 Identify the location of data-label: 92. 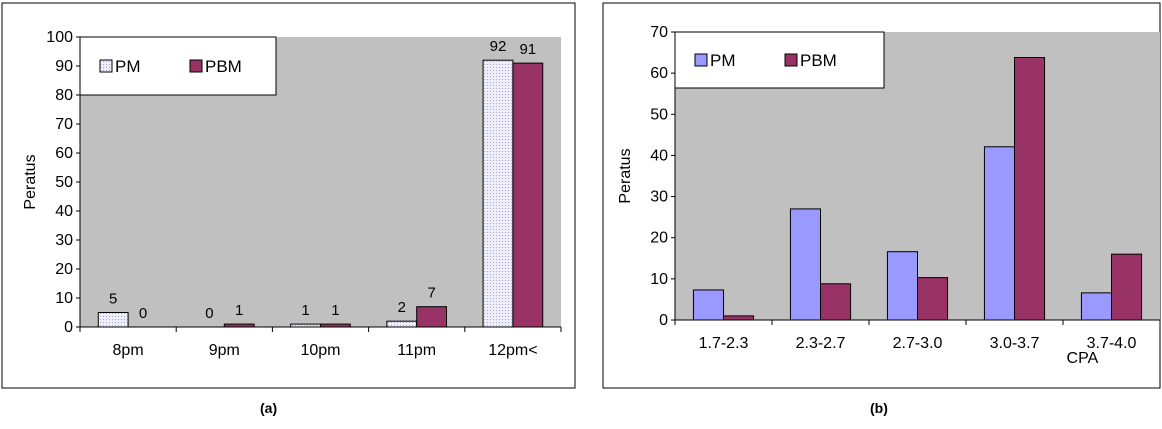
(498, 46).